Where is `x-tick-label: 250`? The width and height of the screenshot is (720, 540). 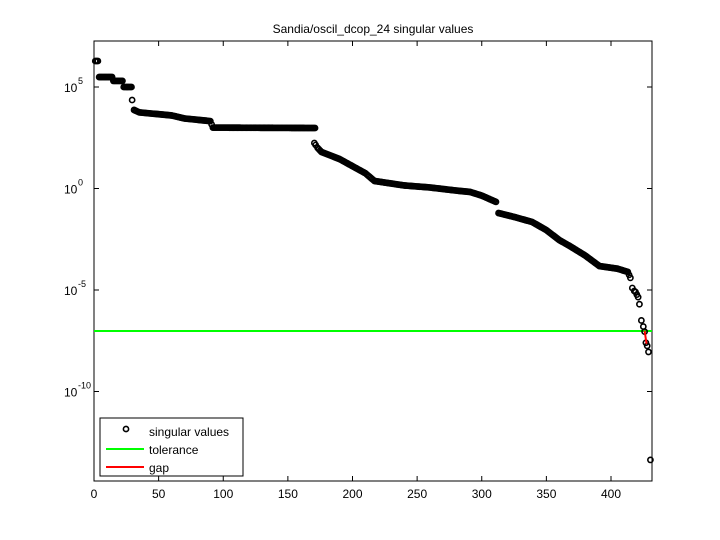 x-tick-label: 250 is located at coordinates (417, 494).